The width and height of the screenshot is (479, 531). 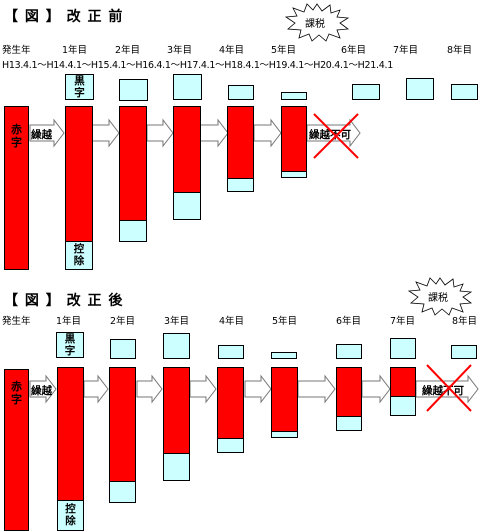 I want to click on after-profit-y5, so click(x=284, y=355).